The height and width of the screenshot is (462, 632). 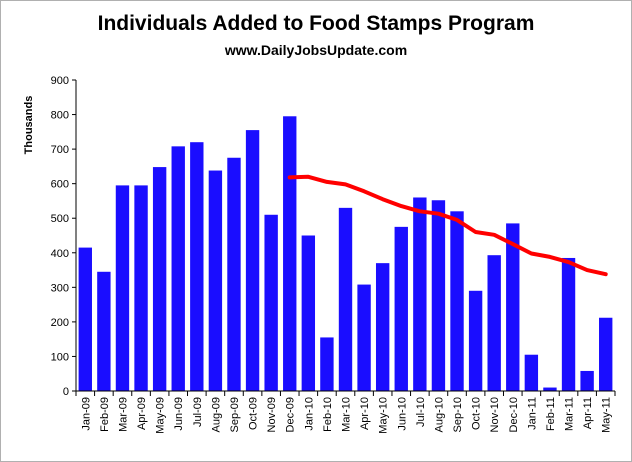 What do you see at coordinates (235, 414) in the screenshot?
I see `x-tick-label: Sep-09` at bounding box center [235, 414].